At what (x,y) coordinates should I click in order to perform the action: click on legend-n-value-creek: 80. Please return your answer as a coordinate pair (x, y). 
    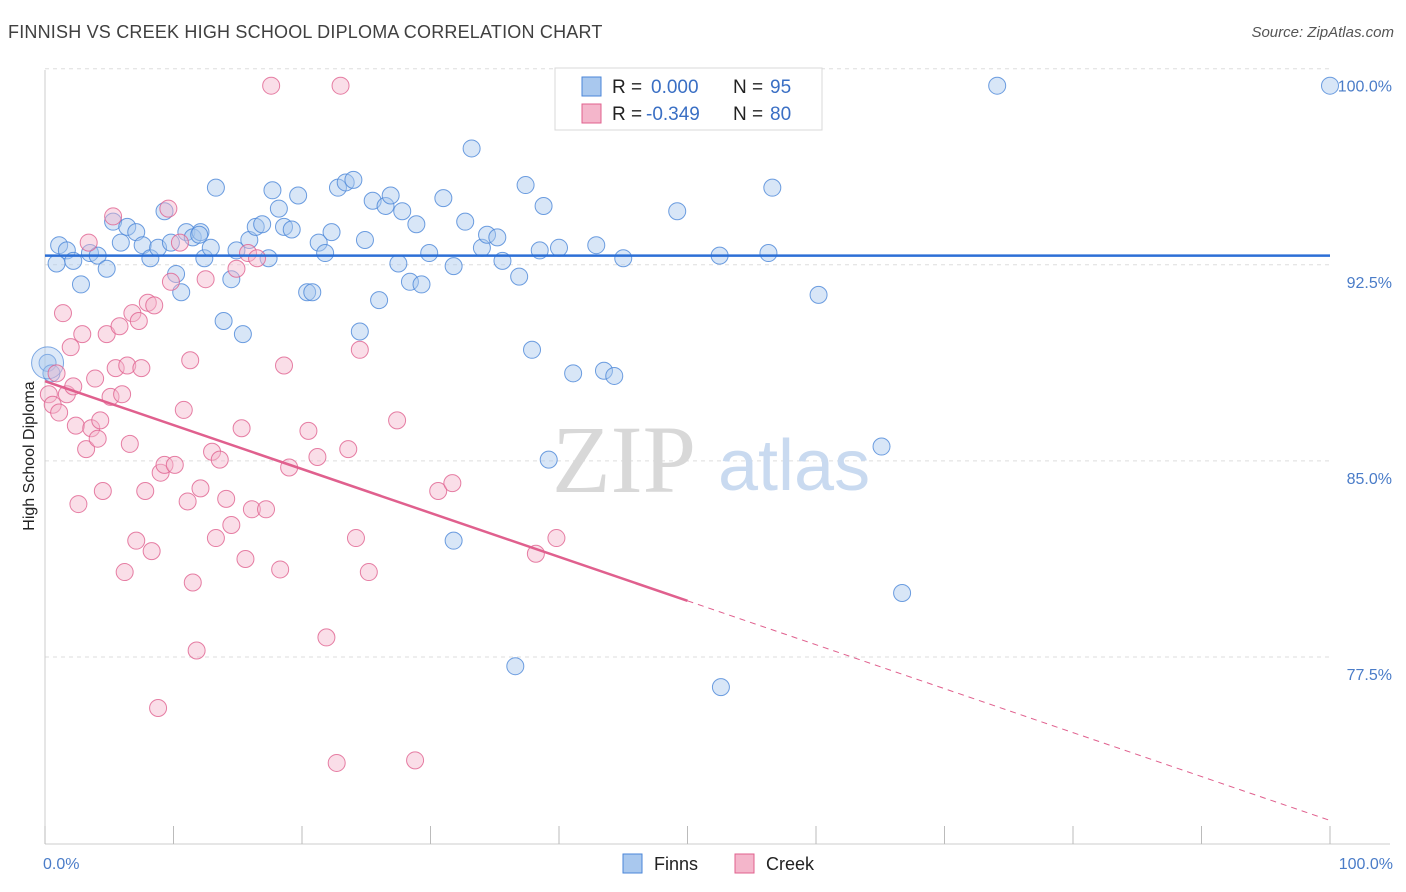
    Looking at the image, I should click on (780, 114).